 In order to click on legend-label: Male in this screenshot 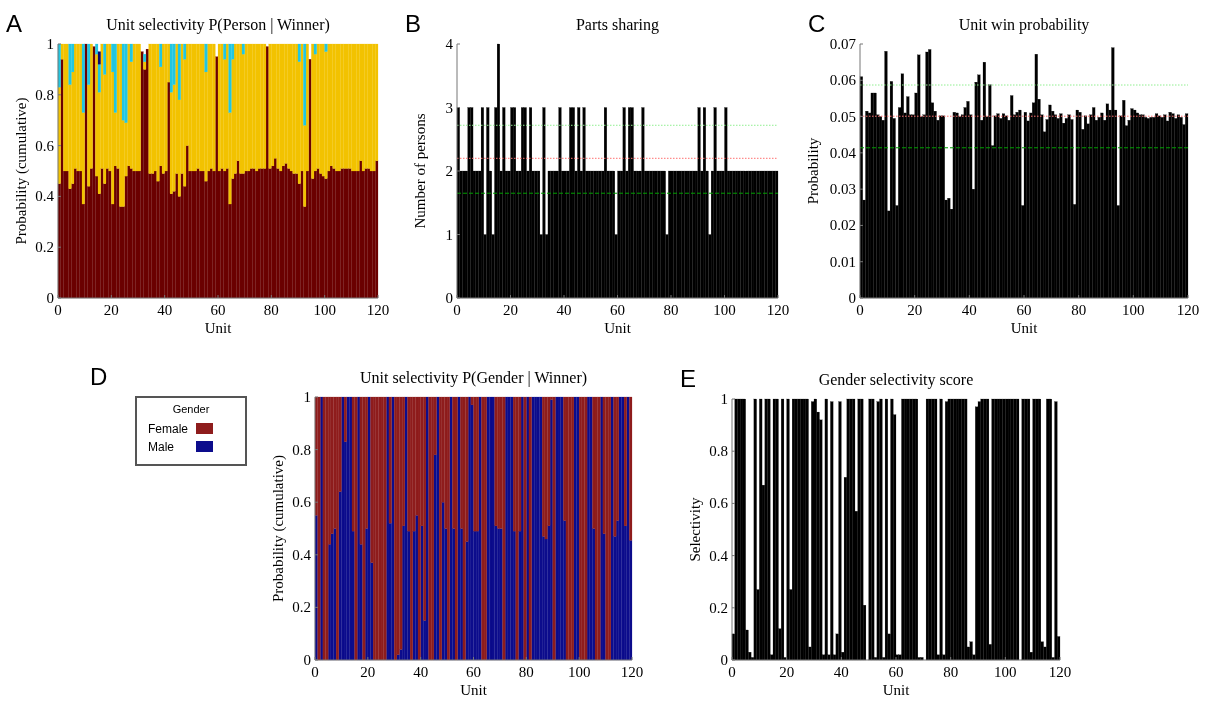, I will do `click(161, 447)`.